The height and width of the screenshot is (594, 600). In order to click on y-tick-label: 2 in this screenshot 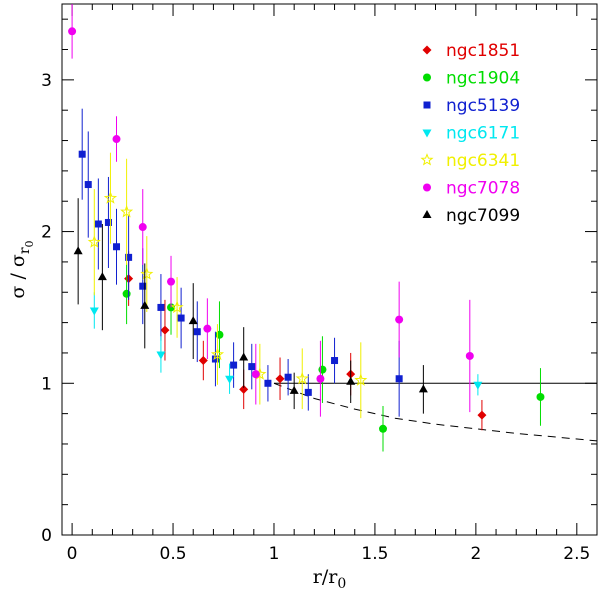, I will do `click(46, 233)`.